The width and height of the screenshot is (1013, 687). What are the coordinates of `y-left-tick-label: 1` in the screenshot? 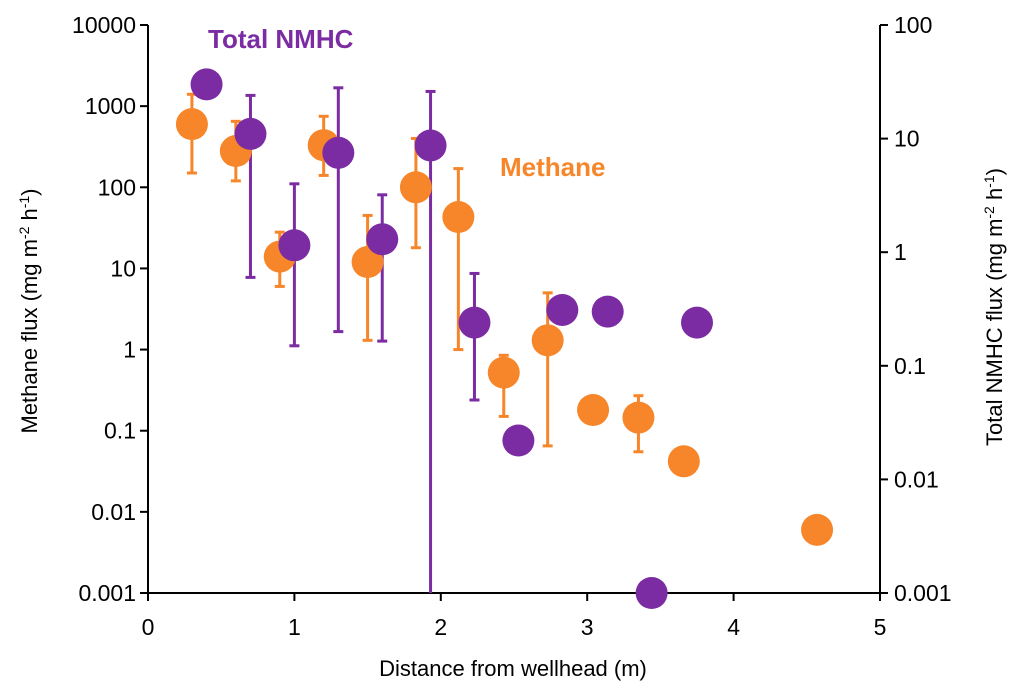 It's located at (129, 350).